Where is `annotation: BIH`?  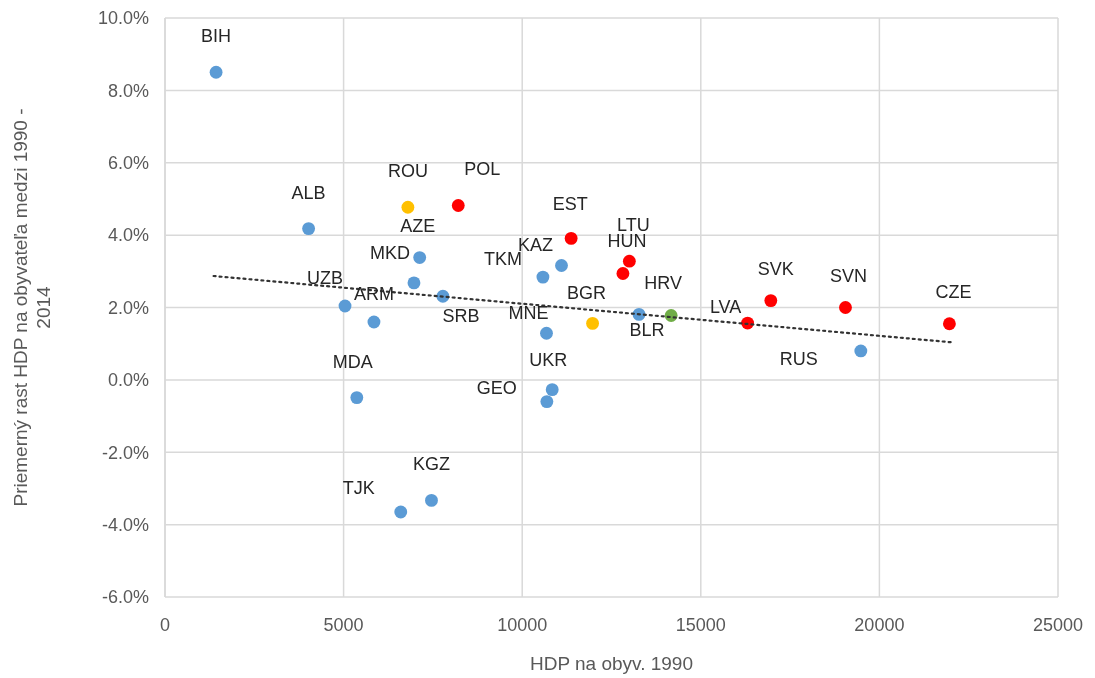
annotation: BIH is located at coordinates (216, 36).